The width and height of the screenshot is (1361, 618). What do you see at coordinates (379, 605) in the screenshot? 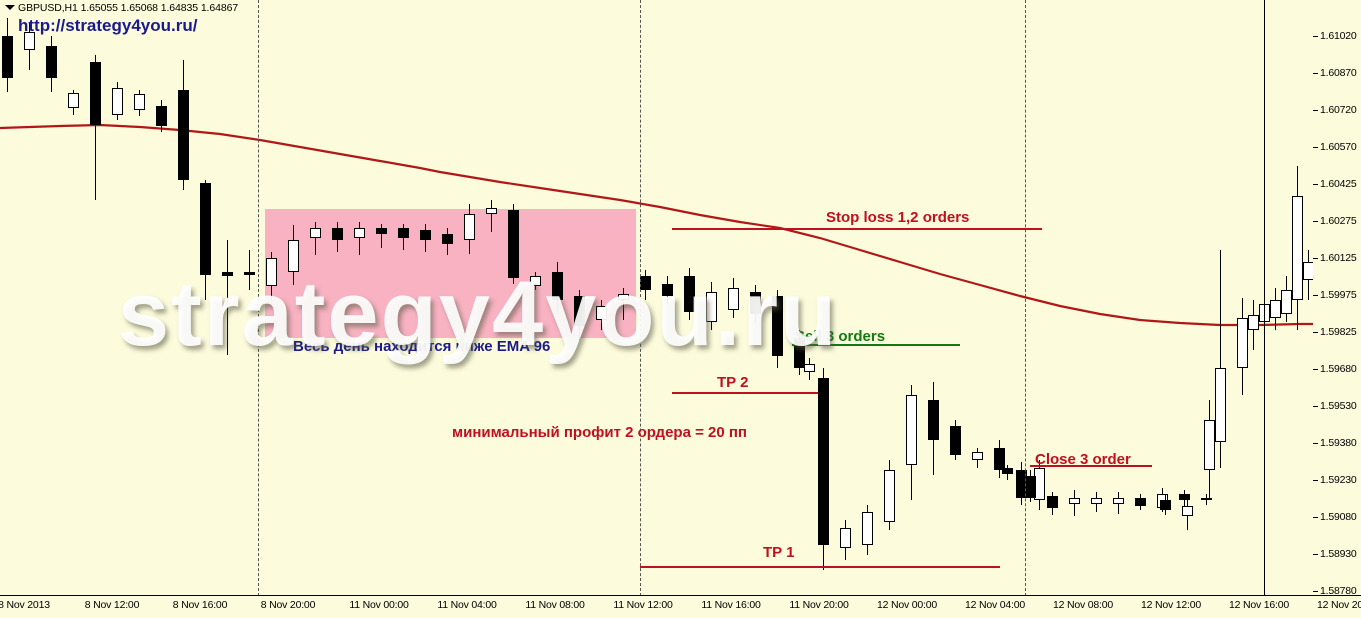
I see `time-tick-label: 11 Nov 00:00` at bounding box center [379, 605].